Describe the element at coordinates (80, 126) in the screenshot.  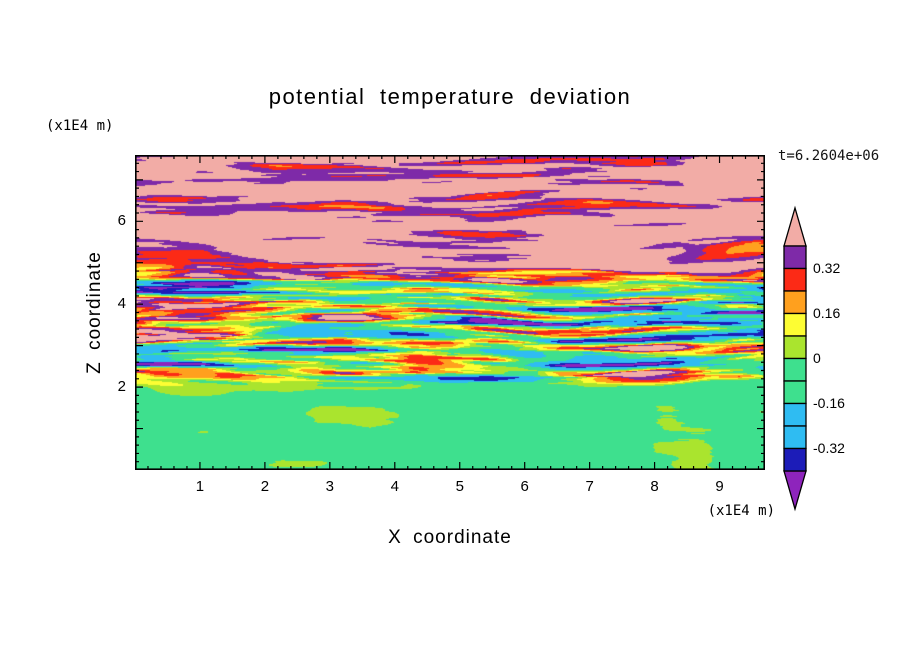
I see `y-axis-unit-label: (x1E4 m)` at that location.